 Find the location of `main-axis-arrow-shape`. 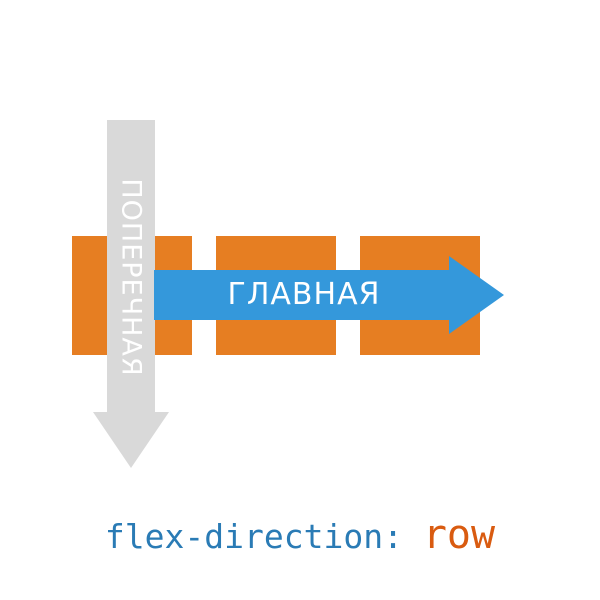

main-axis-arrow-shape is located at coordinates (329, 295).